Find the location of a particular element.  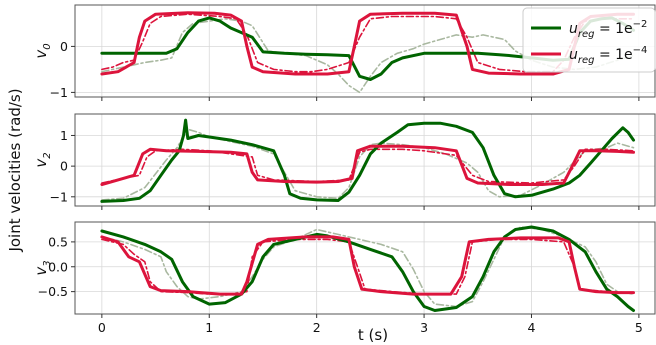

shared-x-axis-label: t (s) is located at coordinates (373, 335).